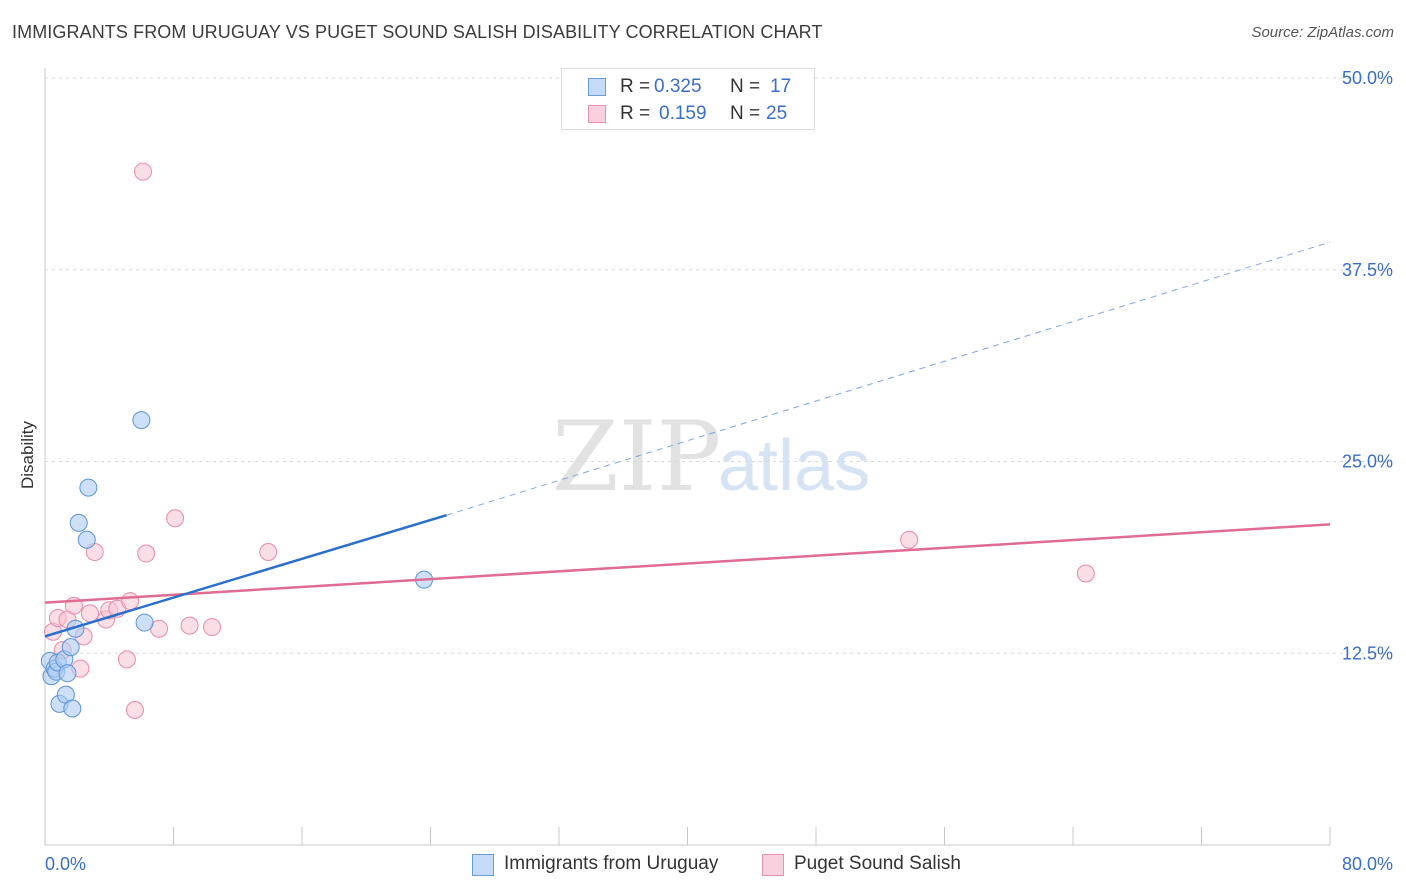 Image resolution: width=1406 pixels, height=892 pixels. What do you see at coordinates (1367, 462) in the screenshot?
I see `y-tick-label: 25.0%` at bounding box center [1367, 462].